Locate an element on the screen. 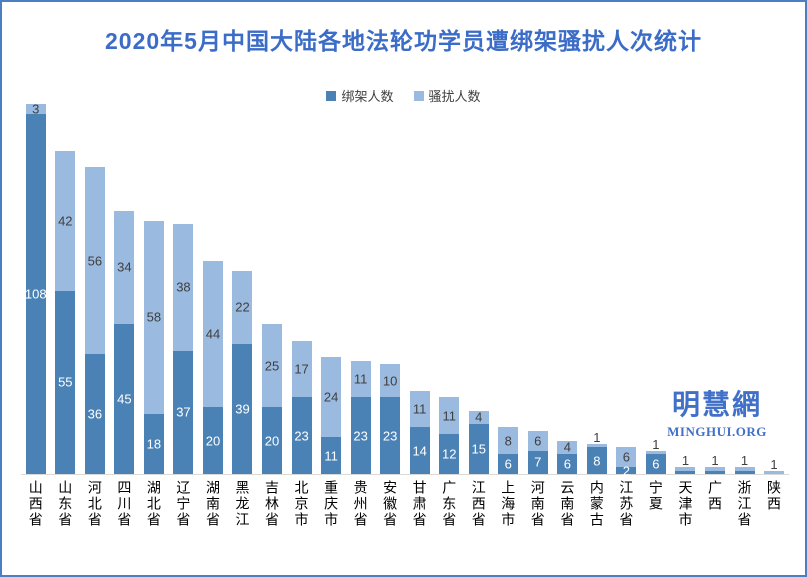 The image size is (807, 577). category-label-text: 甘肃省 is located at coordinates (419, 504).